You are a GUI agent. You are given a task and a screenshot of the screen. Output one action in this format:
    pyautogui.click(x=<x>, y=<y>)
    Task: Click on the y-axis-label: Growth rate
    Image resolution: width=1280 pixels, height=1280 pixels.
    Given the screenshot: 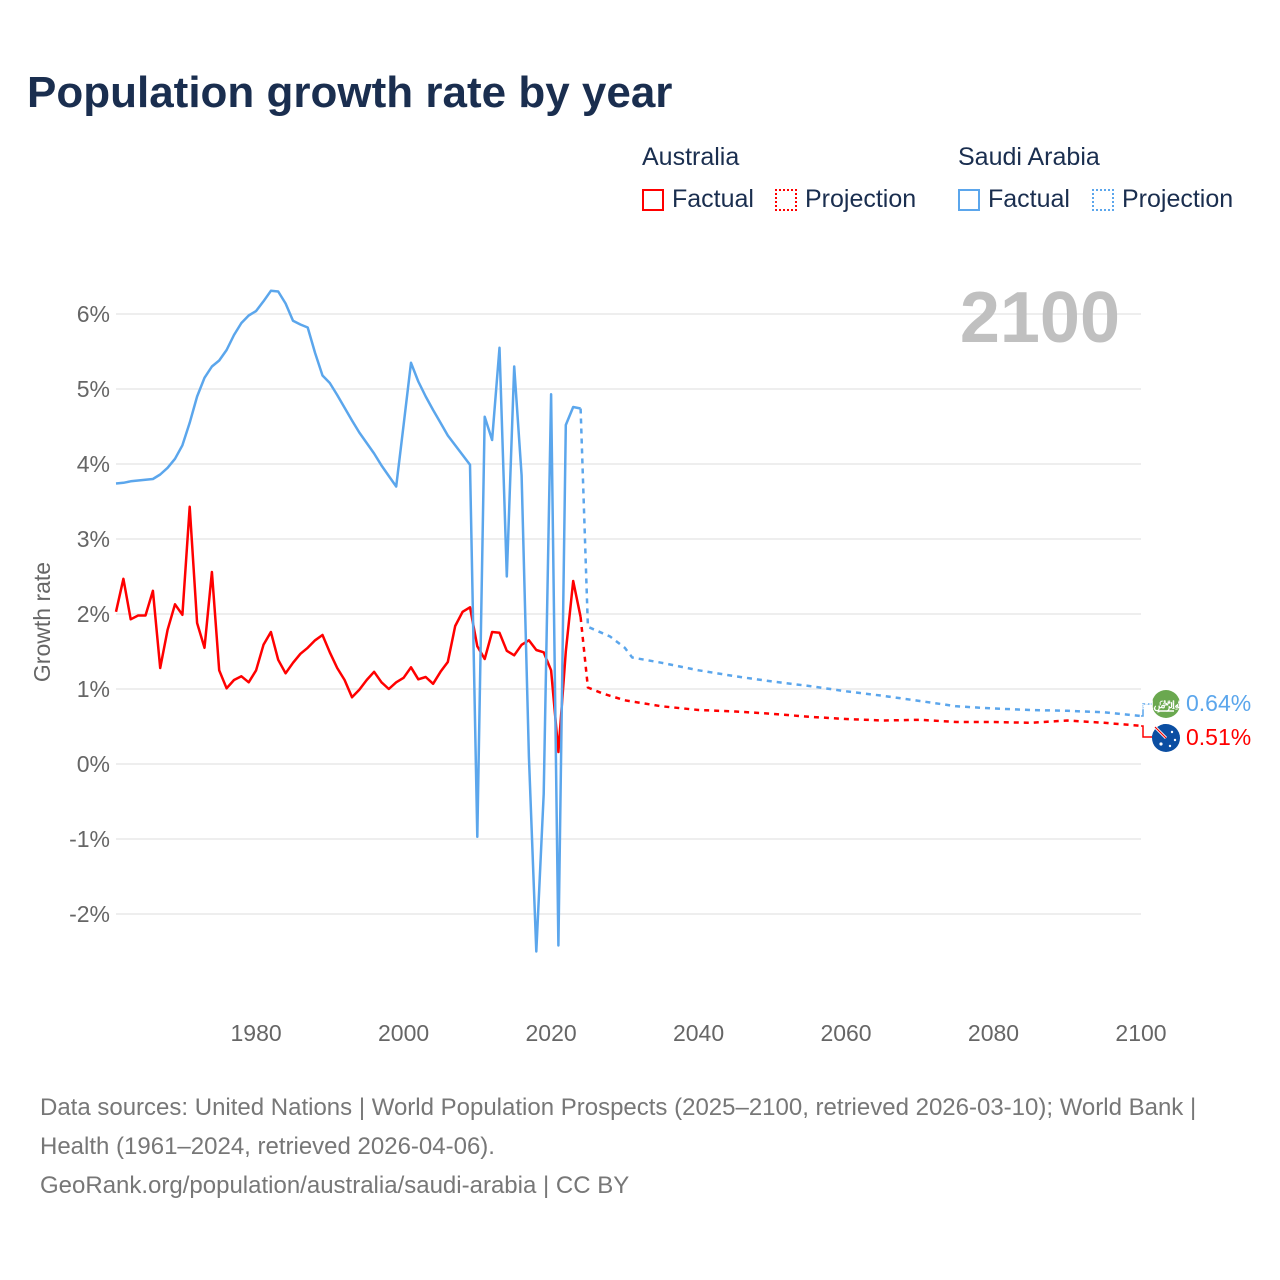 What is the action you would take?
    pyautogui.click(x=42, y=622)
    